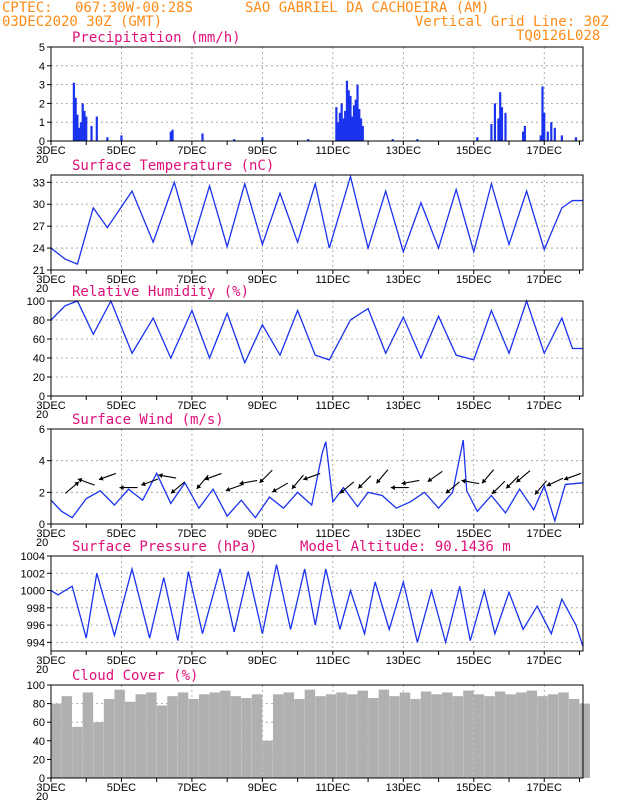 The image size is (618, 800). What do you see at coordinates (39, 249) in the screenshot?
I see `y-tick-label: 24` at bounding box center [39, 249].